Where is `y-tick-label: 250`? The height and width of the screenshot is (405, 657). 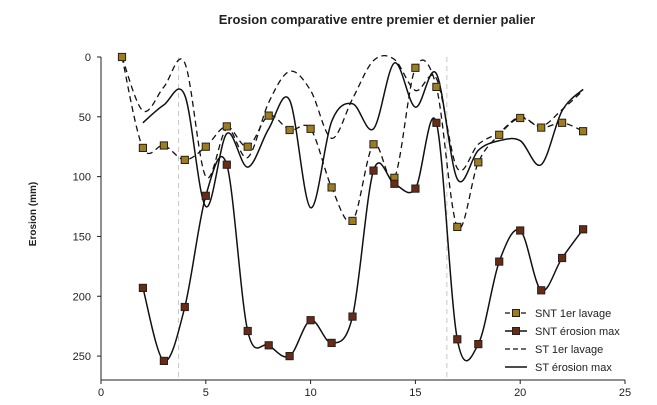
y-tick-label: 250 is located at coordinates (82, 357).